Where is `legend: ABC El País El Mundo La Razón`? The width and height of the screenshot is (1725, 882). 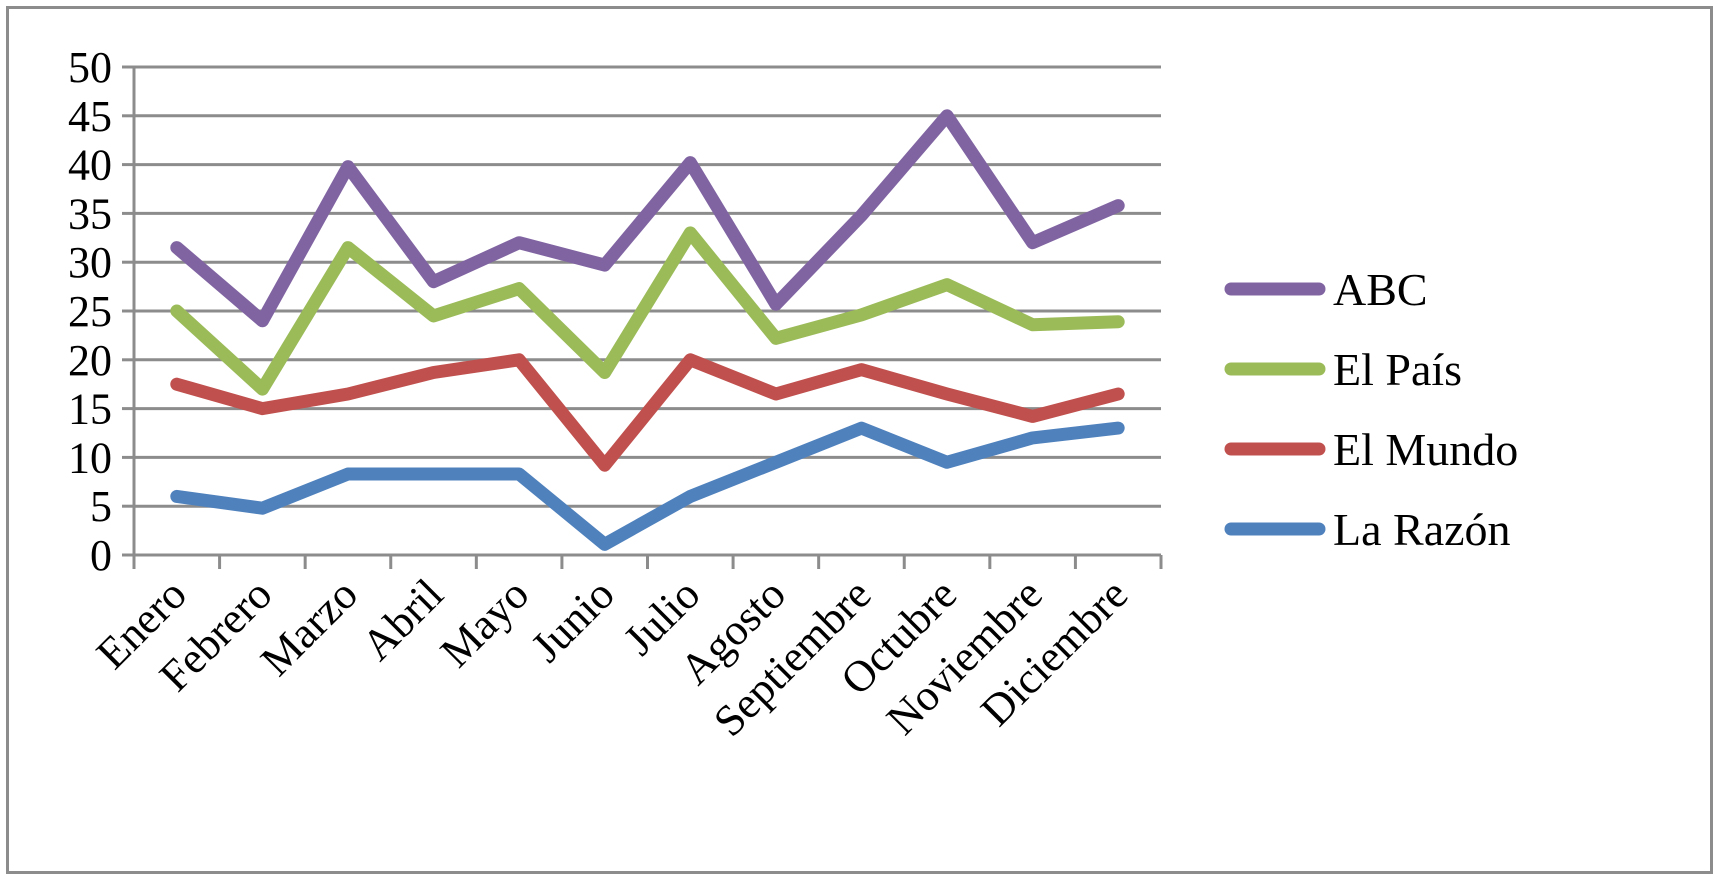
legend: ABC El País El Mundo La Razón is located at coordinates (1371, 409).